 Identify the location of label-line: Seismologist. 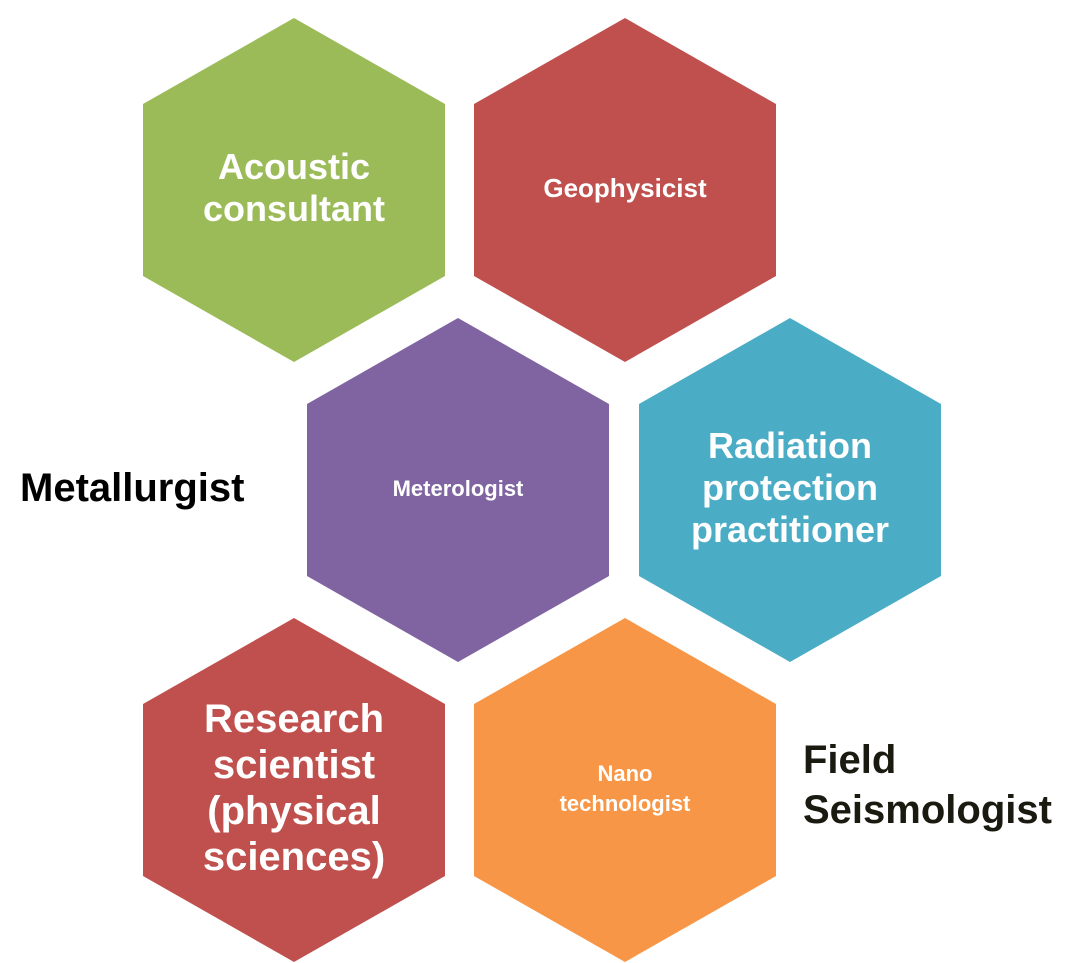
(927, 810).